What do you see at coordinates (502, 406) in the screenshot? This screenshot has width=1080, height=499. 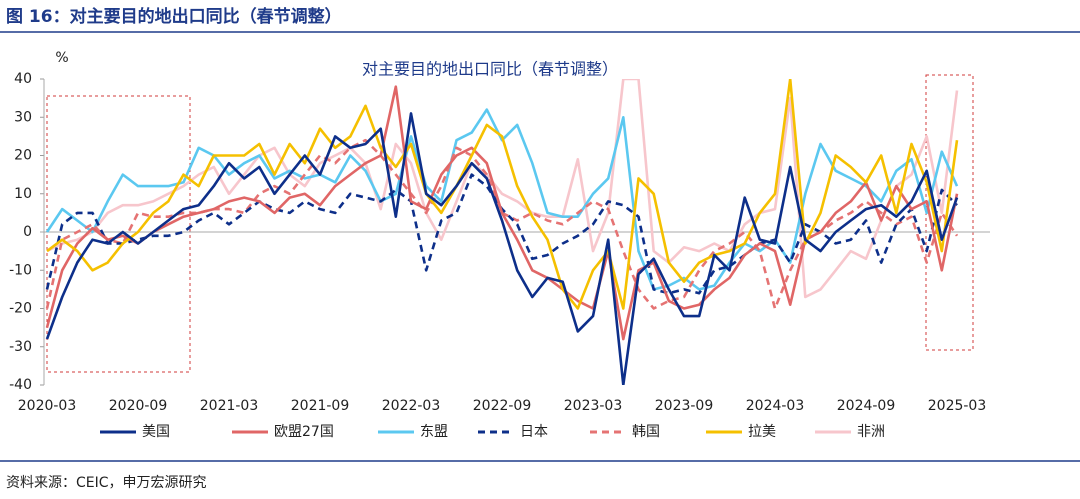 I see `x-tick-label: 2022-09` at bounding box center [502, 406].